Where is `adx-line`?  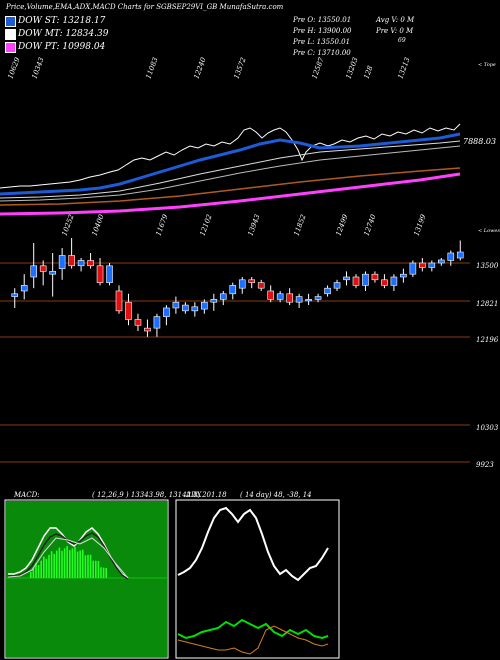 adx-line is located at coordinates (253, 544).